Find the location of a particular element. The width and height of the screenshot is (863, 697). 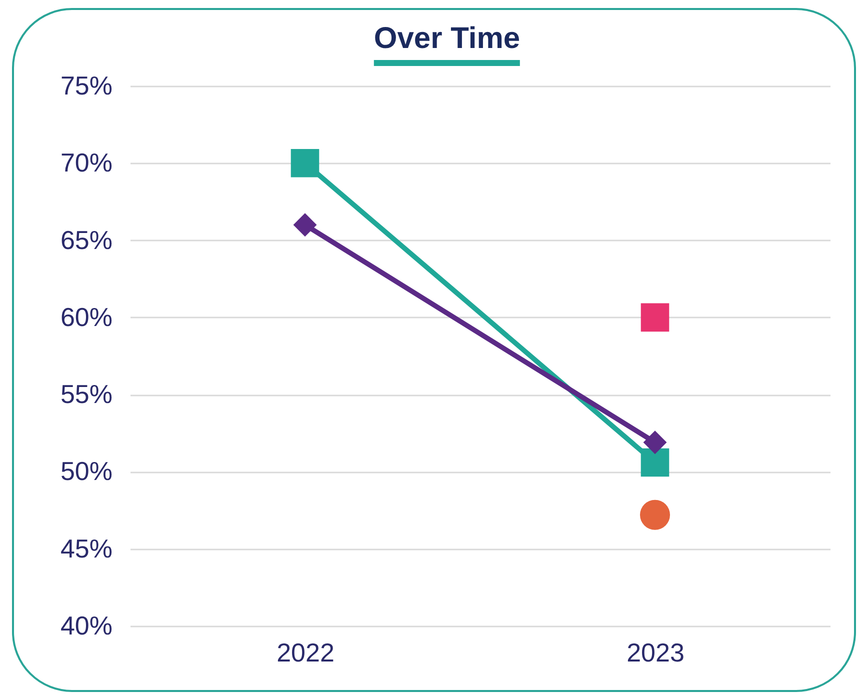

x-tick-label: 2023 is located at coordinates (655, 653).